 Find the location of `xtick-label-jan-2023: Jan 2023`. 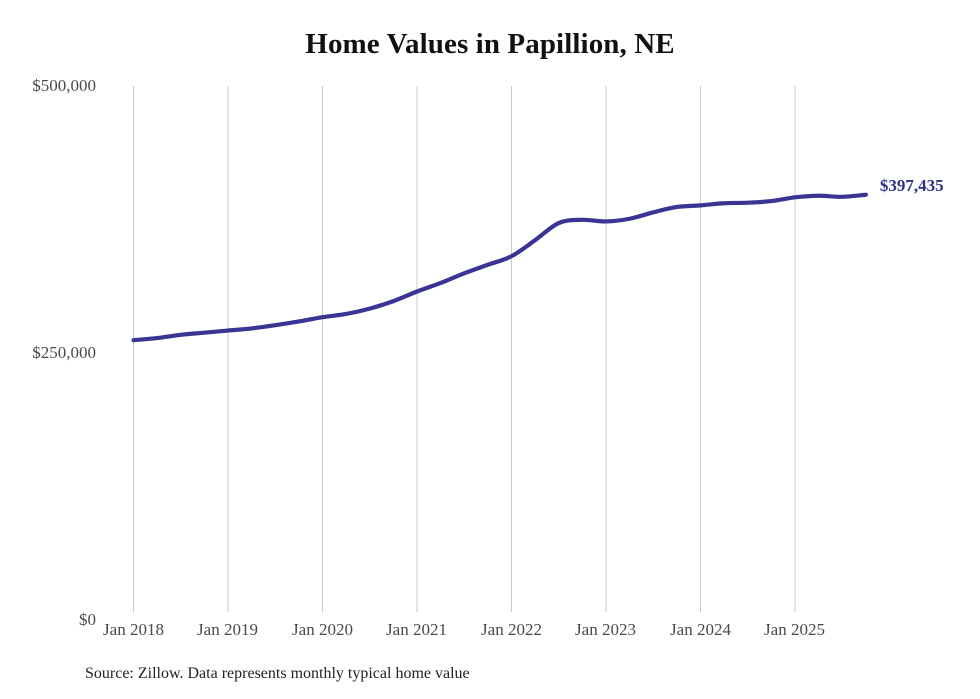

xtick-label-jan-2023: Jan 2023 is located at coordinates (605, 629).